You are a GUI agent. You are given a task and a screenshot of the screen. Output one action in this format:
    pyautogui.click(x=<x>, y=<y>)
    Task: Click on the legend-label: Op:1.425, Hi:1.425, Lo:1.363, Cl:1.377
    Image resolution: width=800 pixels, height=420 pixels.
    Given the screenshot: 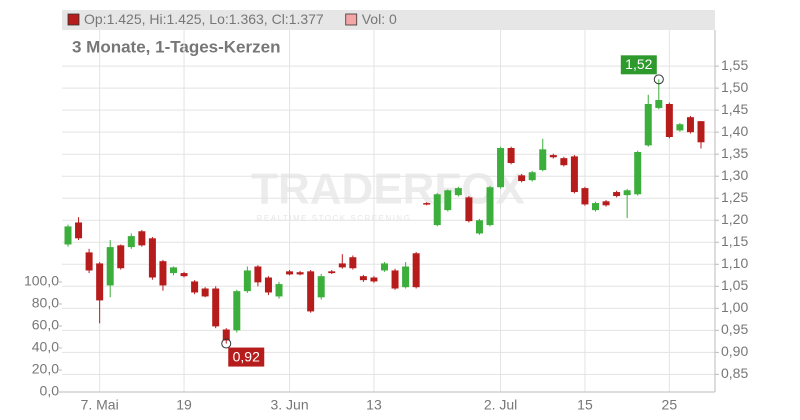 What is the action you would take?
    pyautogui.click(x=204, y=19)
    